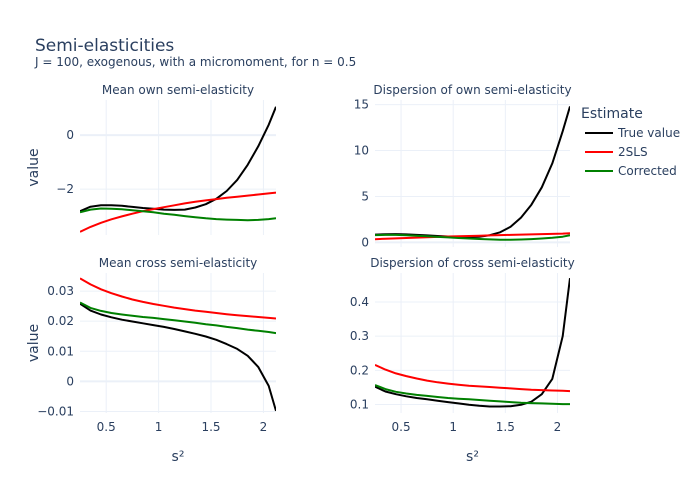 This screenshot has width=700, height=500. What do you see at coordinates (612, 114) in the screenshot?
I see `legend-title: Estimate` at bounding box center [612, 114].